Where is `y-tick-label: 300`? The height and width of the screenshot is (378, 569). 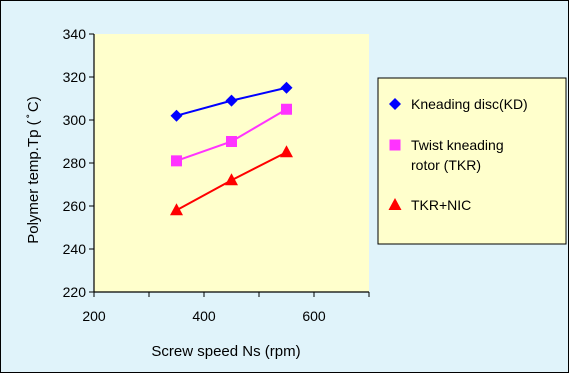
y-tick-label: 300 is located at coordinates (75, 120).